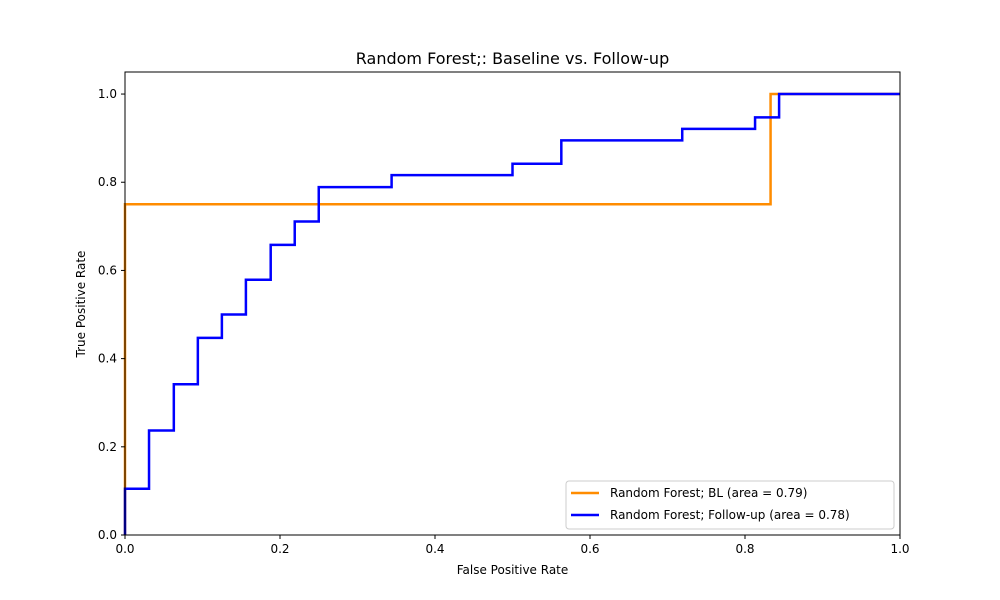 The width and height of the screenshot is (1000, 600). I want to click on y-axis-title: True Positive Rate, so click(81, 305).